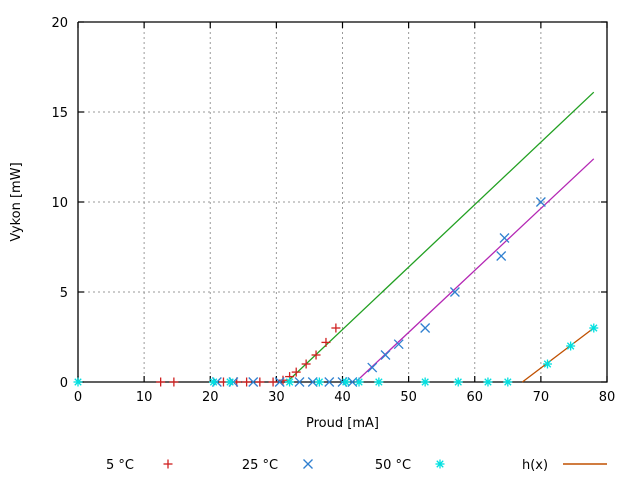 This screenshot has width=640, height=480. What do you see at coordinates (607, 397) in the screenshot?
I see `x-tick-label: 80` at bounding box center [607, 397].